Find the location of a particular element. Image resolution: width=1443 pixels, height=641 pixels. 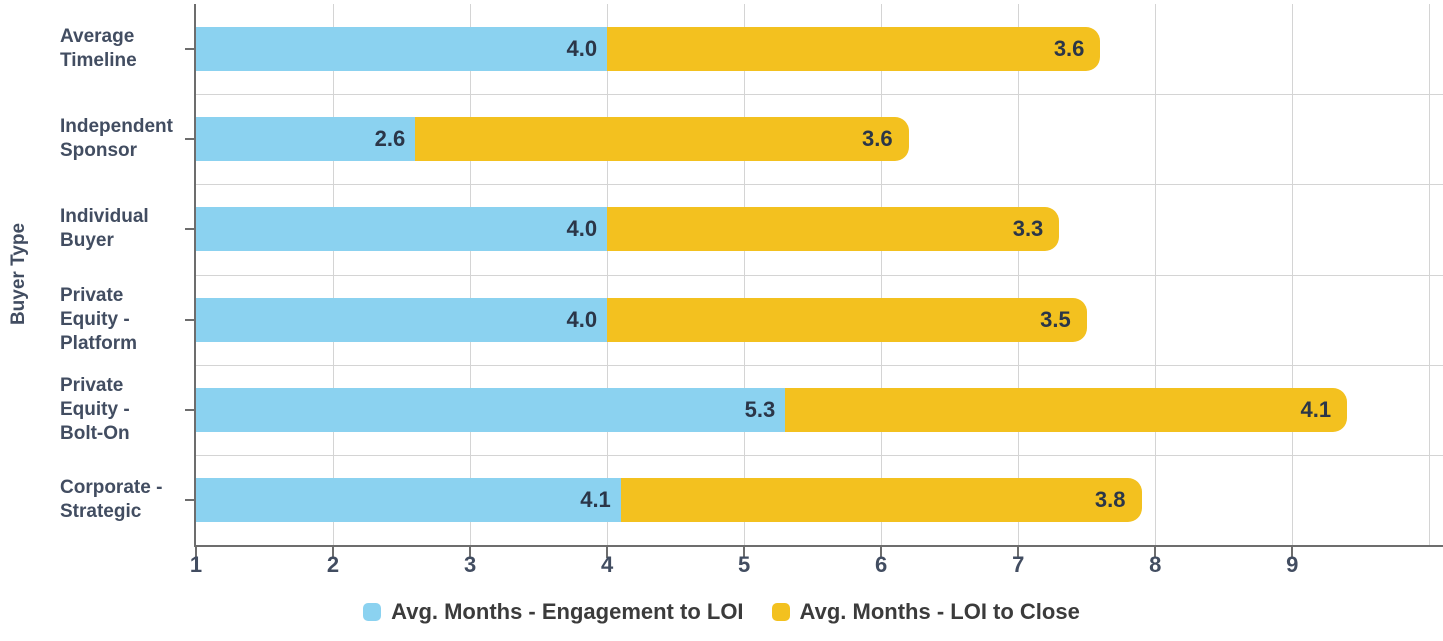

legend-swatch-close-icon is located at coordinates (780, 612).